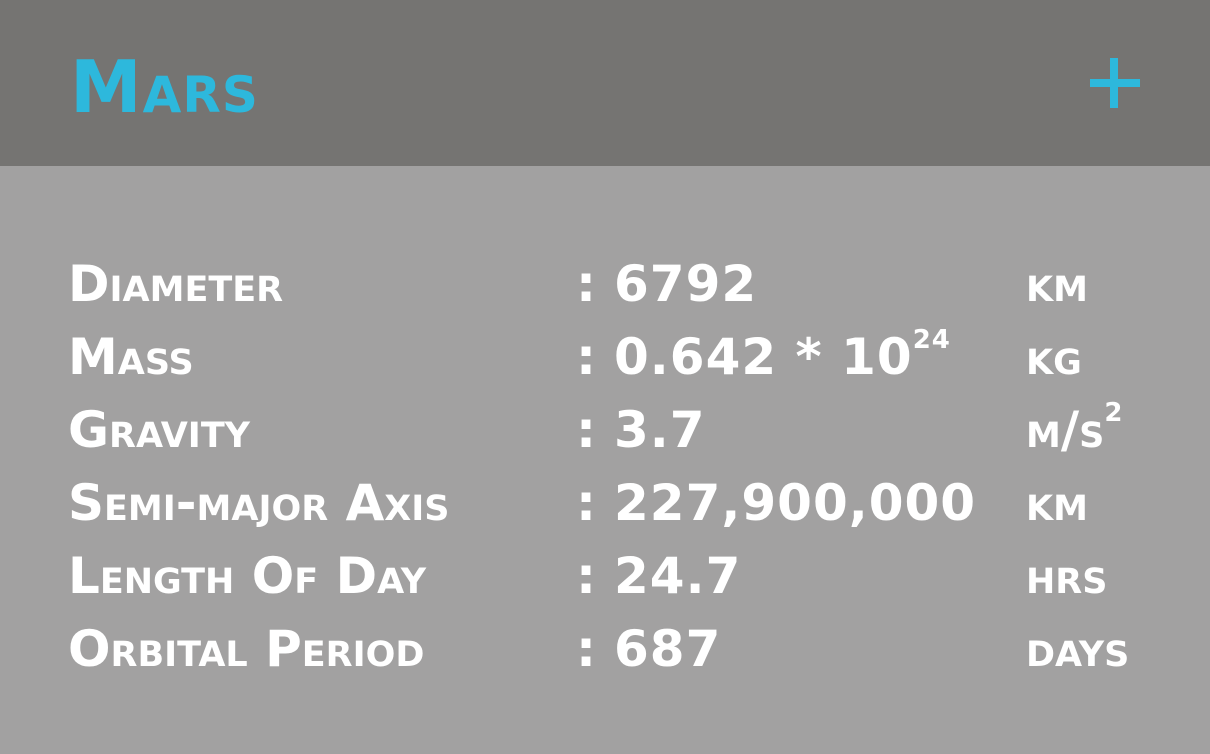  Describe the element at coordinates (1113, 413) in the screenshot. I see `stat-unit-exponent: 2` at that location.